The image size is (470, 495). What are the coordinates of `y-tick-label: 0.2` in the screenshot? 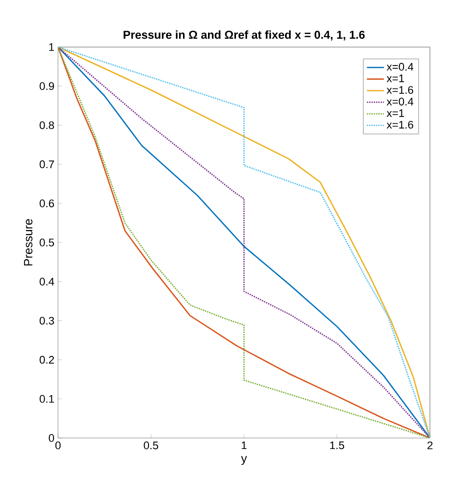 It's located at (47, 360).